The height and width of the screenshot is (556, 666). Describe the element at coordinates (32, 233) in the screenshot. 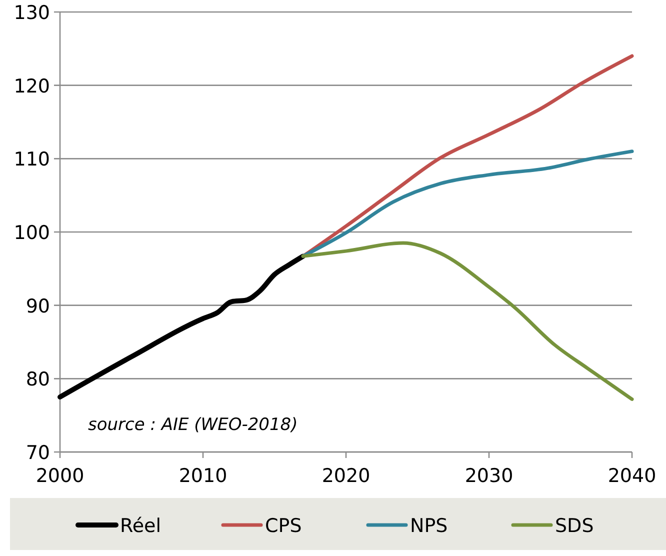

I see `y-tick-label: 100` at that location.